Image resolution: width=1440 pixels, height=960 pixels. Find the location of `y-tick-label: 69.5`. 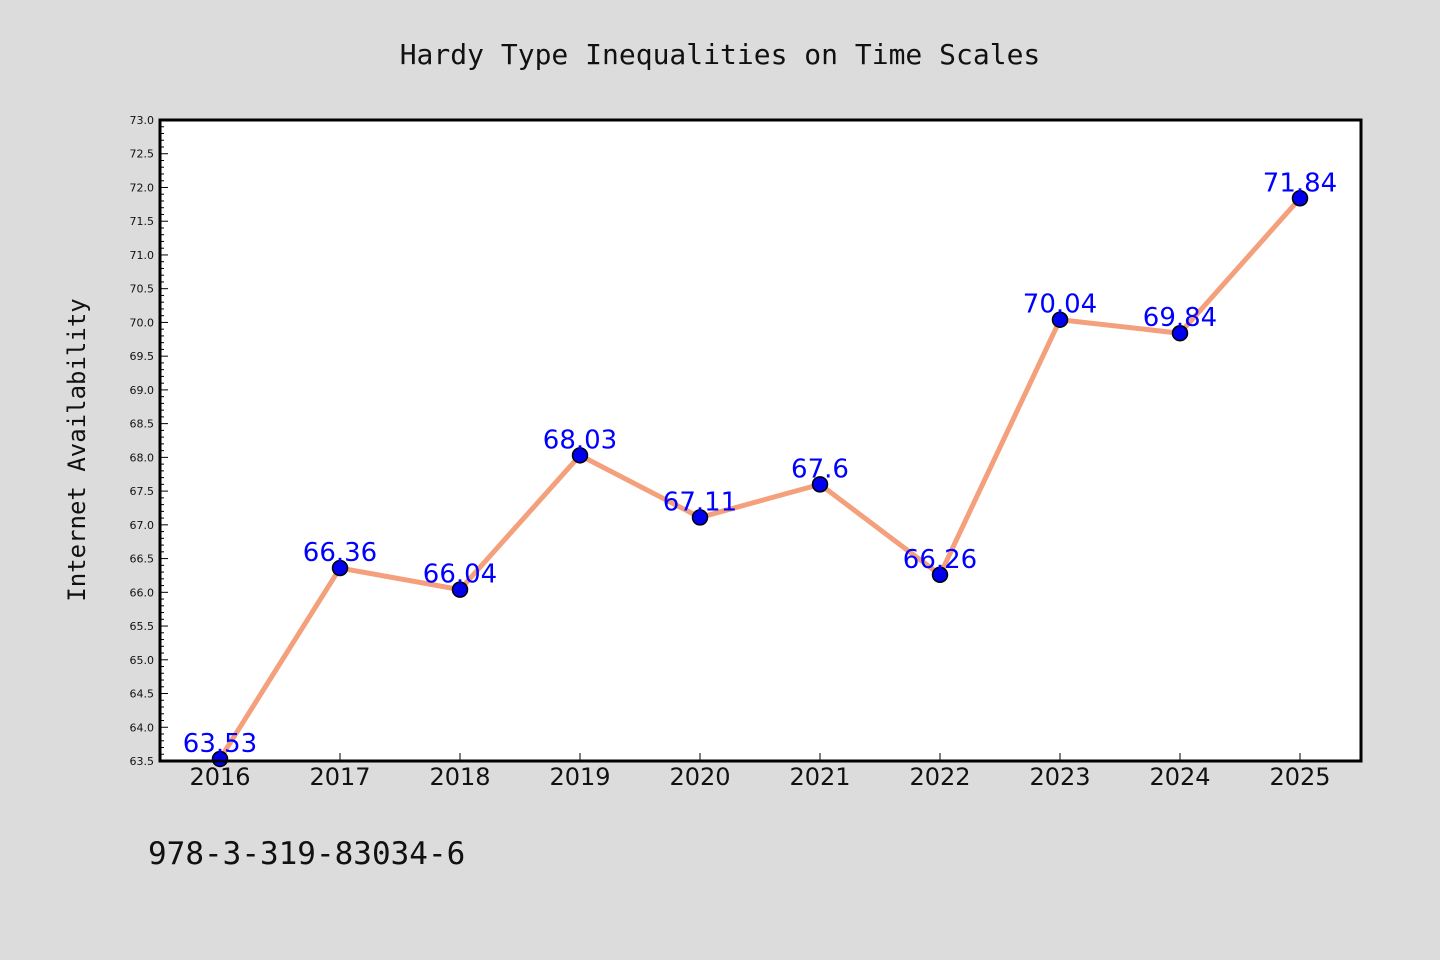

y-tick-label: 69.5 is located at coordinates (142, 356).